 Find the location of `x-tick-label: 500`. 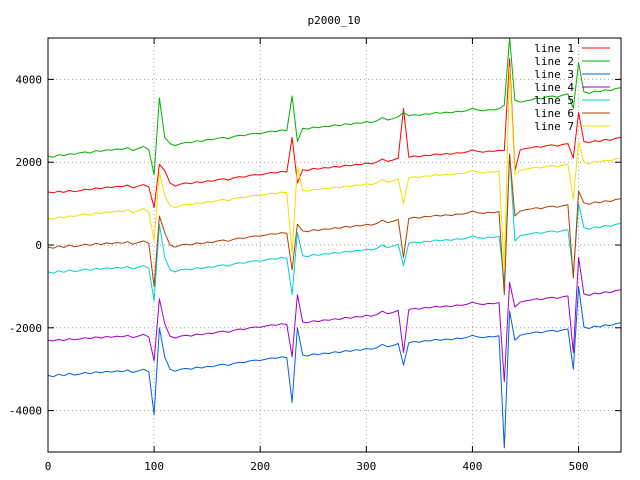

x-tick-label: 500 is located at coordinates (579, 466).